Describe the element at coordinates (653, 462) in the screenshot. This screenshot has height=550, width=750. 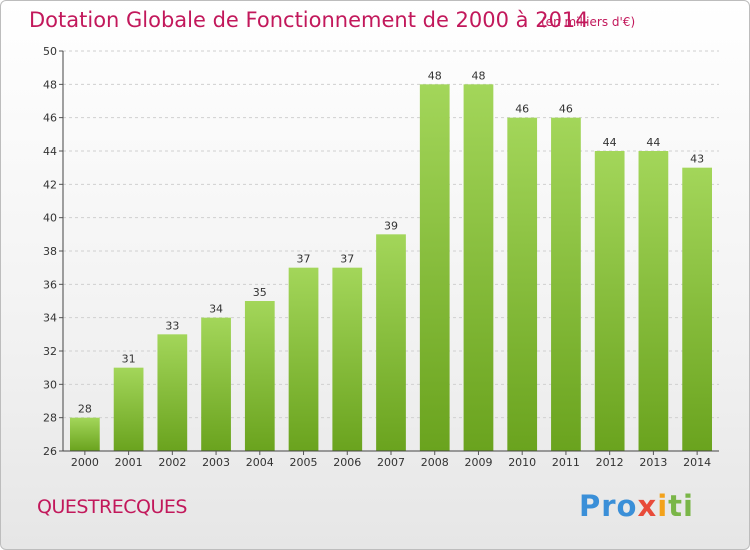
I see `x-tick-label: 2013` at that location.